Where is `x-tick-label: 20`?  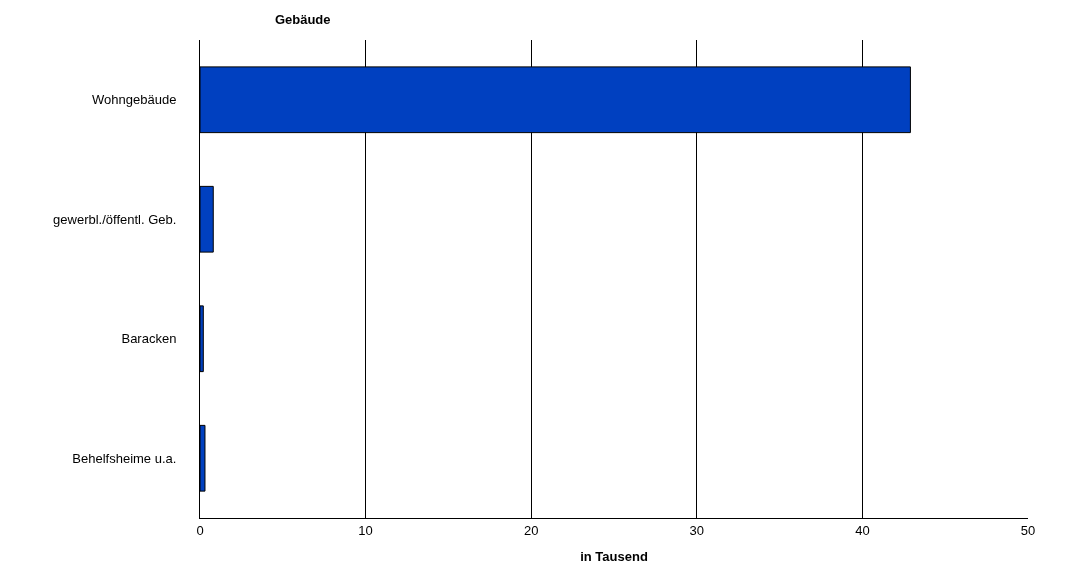
x-tick-label: 20 is located at coordinates (531, 530).